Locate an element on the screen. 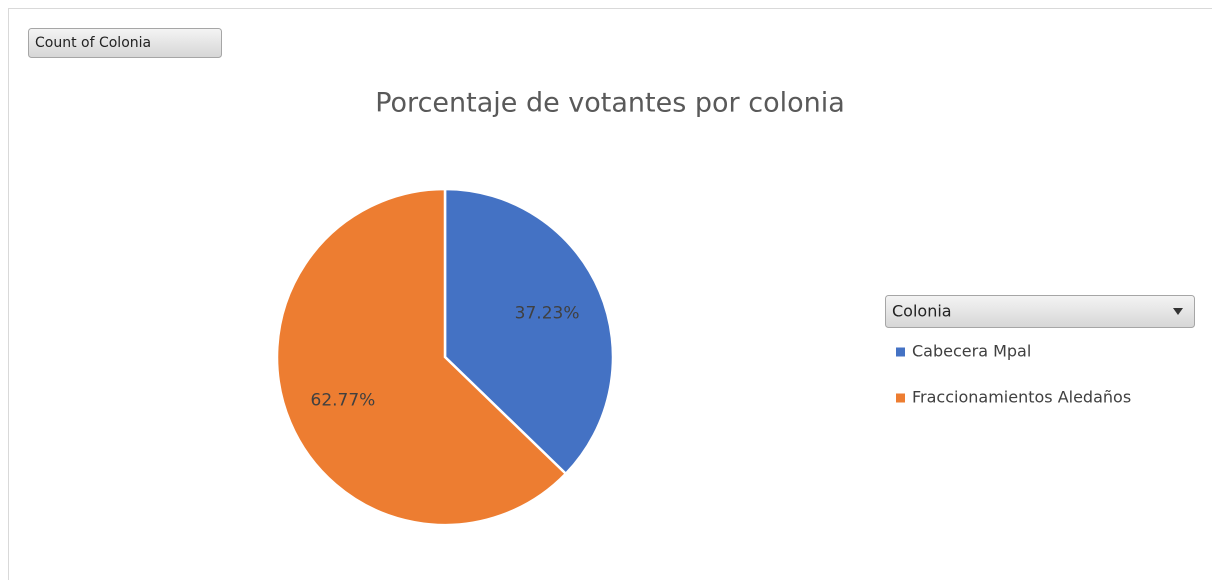 The height and width of the screenshot is (580, 1212). field-button is located at coordinates (125, 43).